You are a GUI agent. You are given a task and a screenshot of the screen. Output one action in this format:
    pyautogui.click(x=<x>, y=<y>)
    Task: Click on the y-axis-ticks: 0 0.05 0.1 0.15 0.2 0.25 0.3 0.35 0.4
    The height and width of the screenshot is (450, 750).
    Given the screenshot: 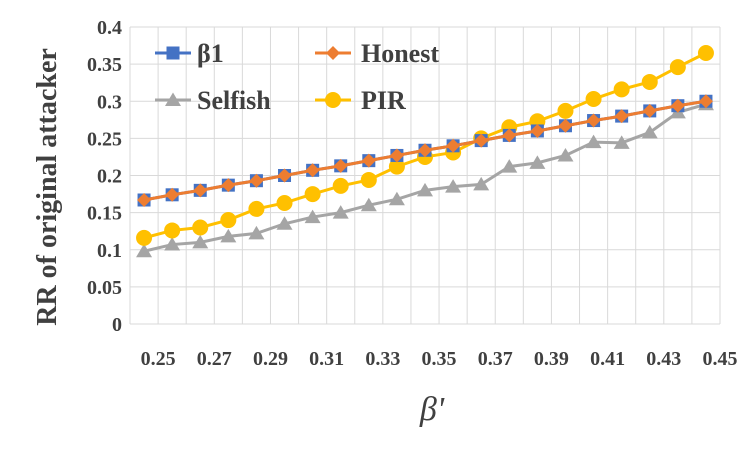 What is the action you would take?
    pyautogui.click(x=104, y=176)
    